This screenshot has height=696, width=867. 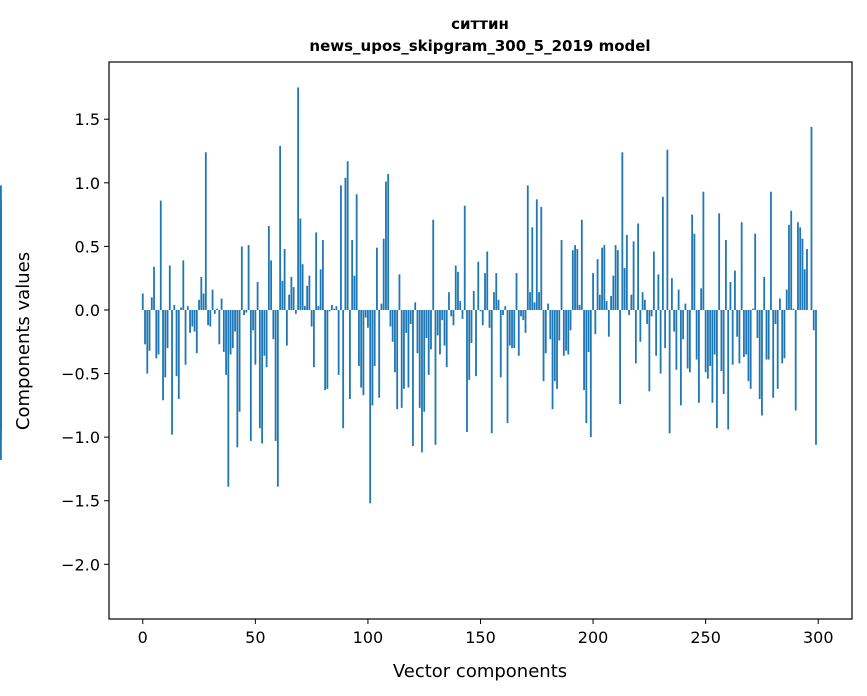 What do you see at coordinates (480, 671) in the screenshot?
I see `x-axis-label: Vector components` at bounding box center [480, 671].